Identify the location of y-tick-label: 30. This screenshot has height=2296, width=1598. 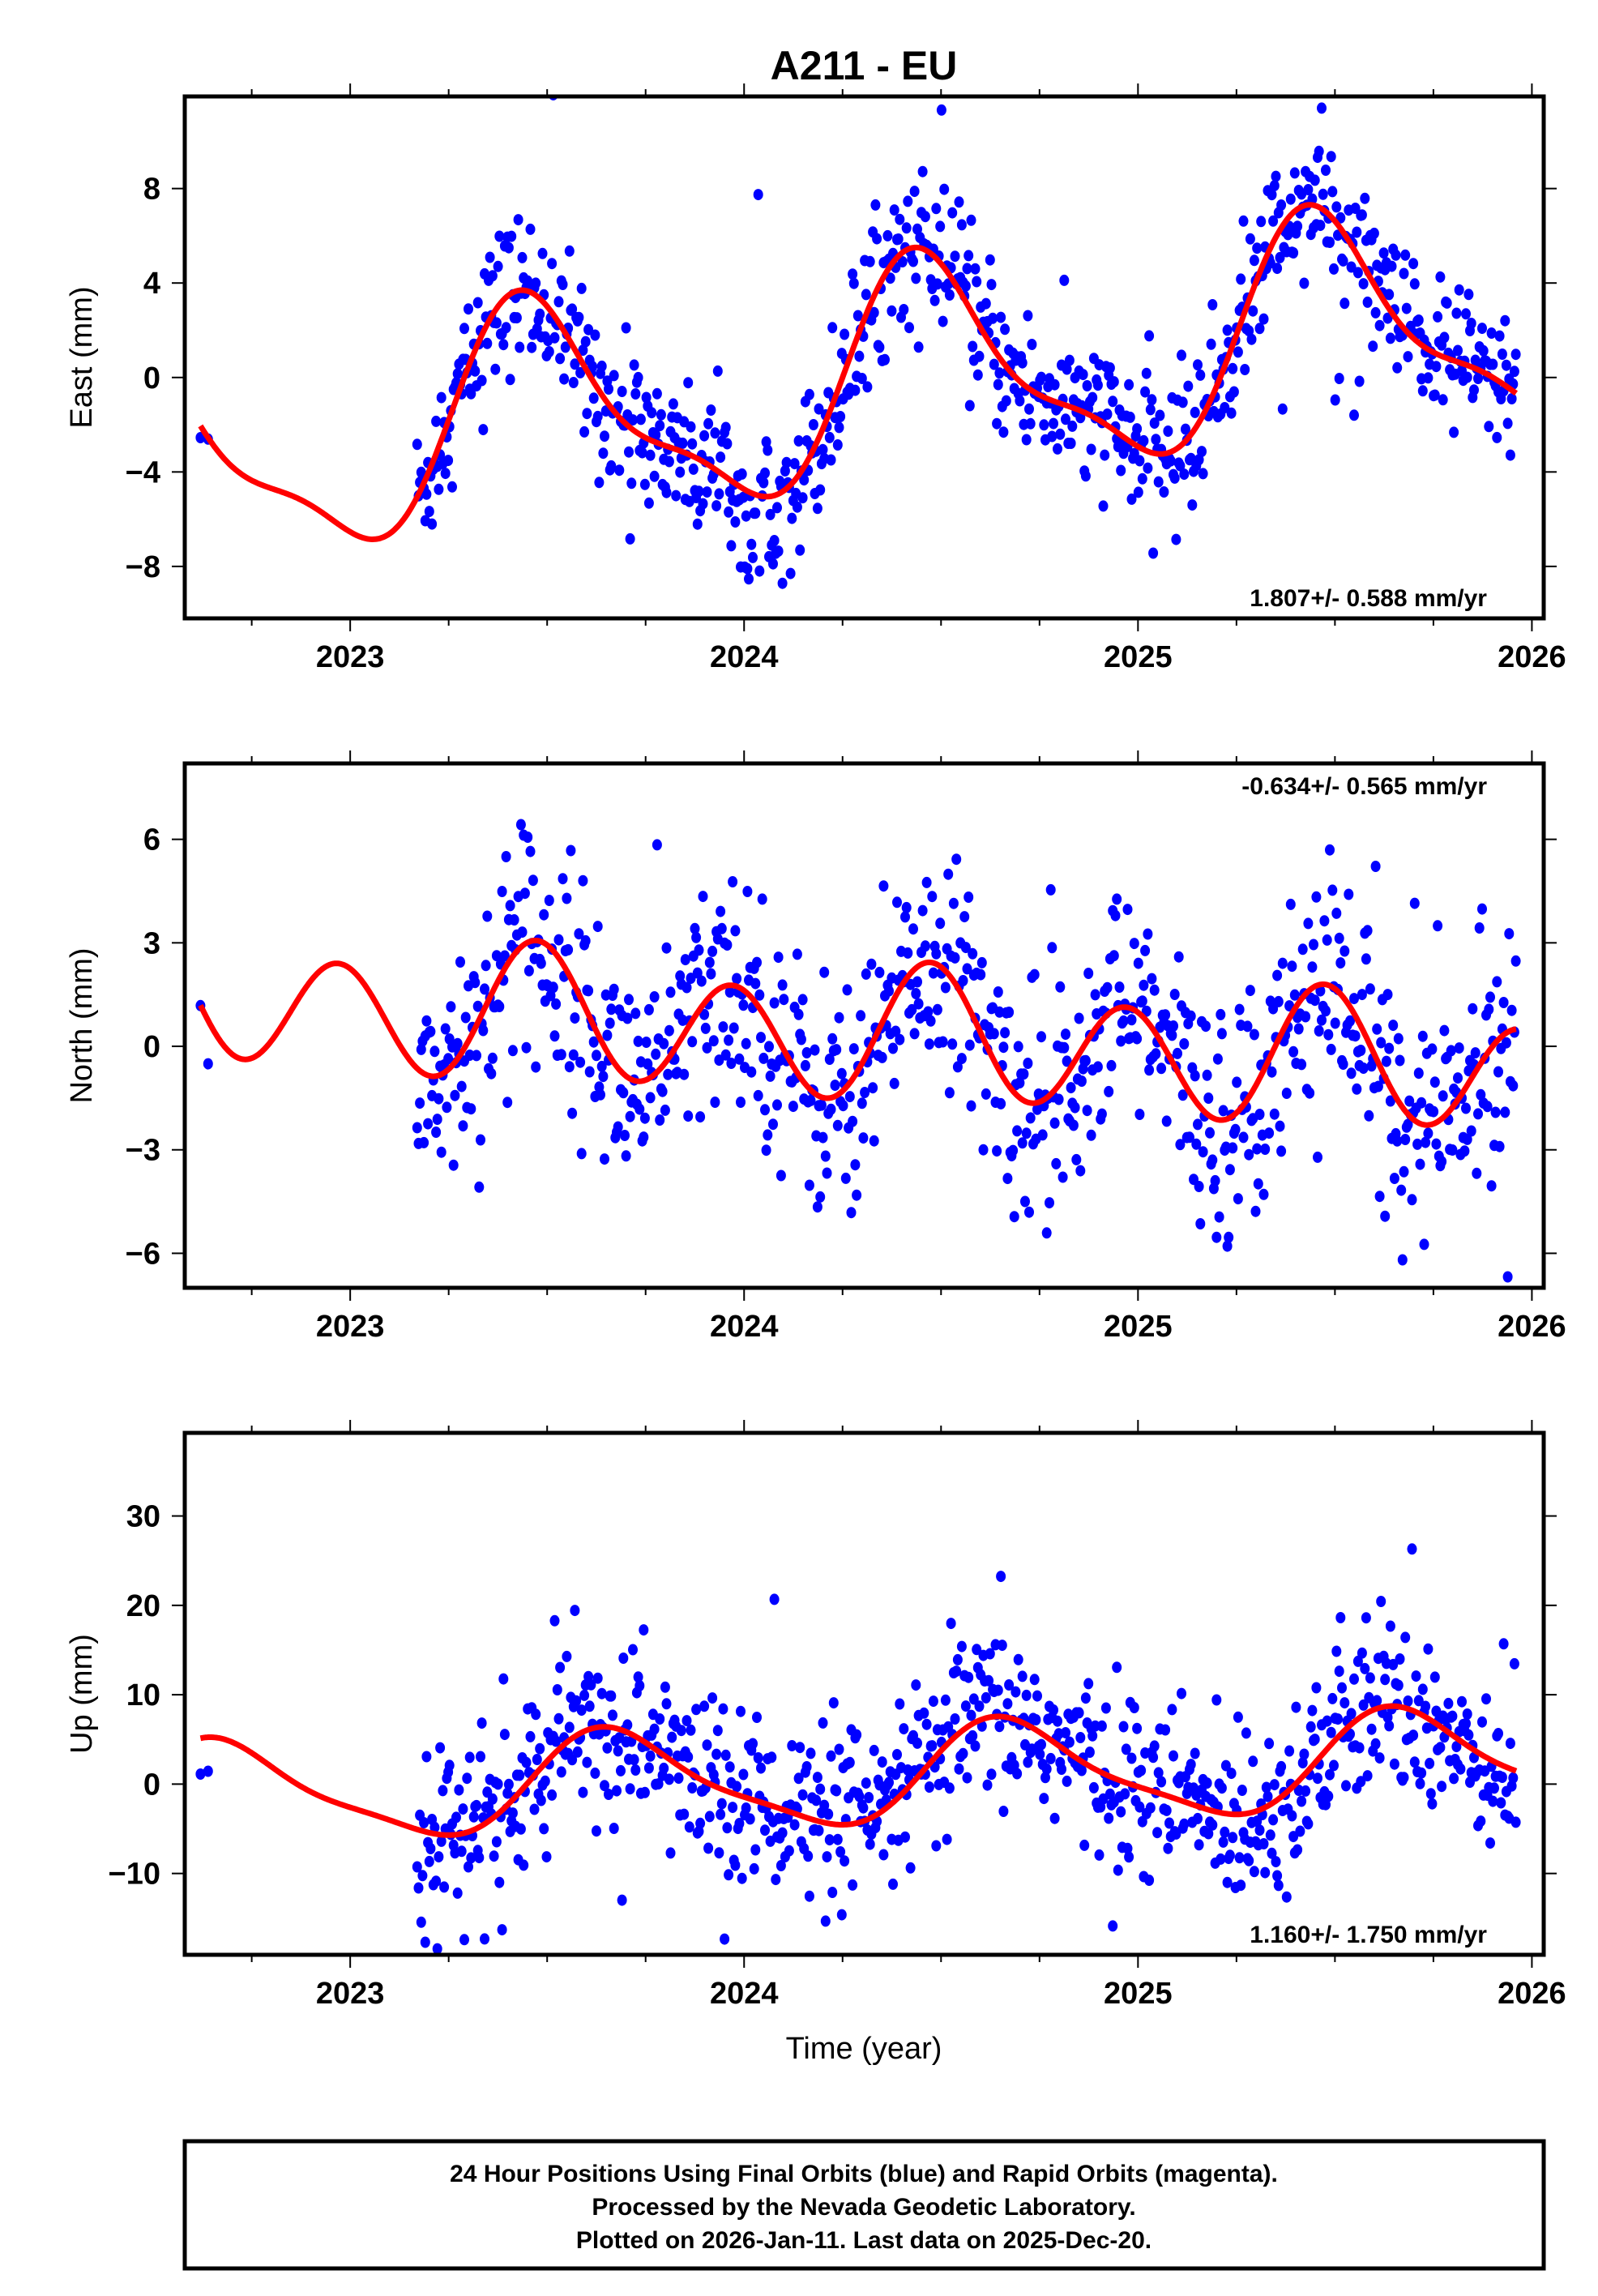
(143, 1517).